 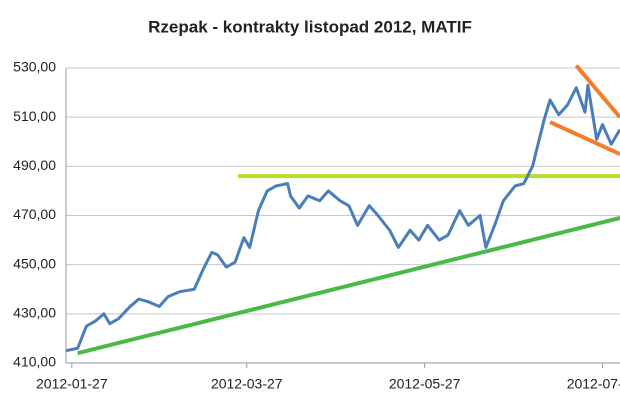 What do you see at coordinates (310, 26) in the screenshot?
I see `chart-title: Rzepak - kontrakty listopad 2012, MATIF` at bounding box center [310, 26].